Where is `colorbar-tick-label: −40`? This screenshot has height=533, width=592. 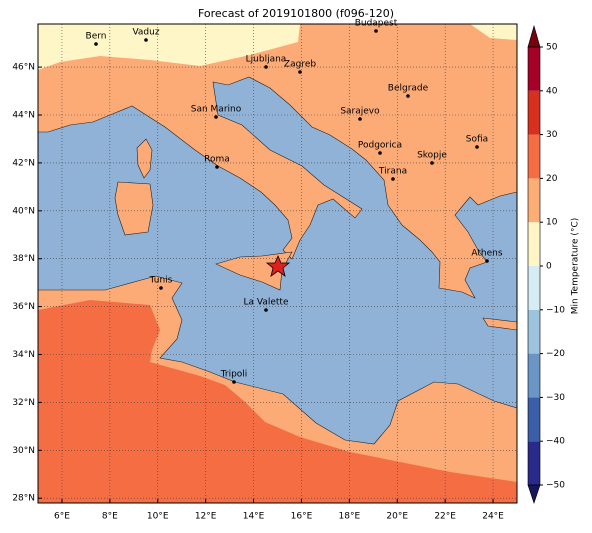 colorbar-tick-label: −40 is located at coordinates (555, 442).